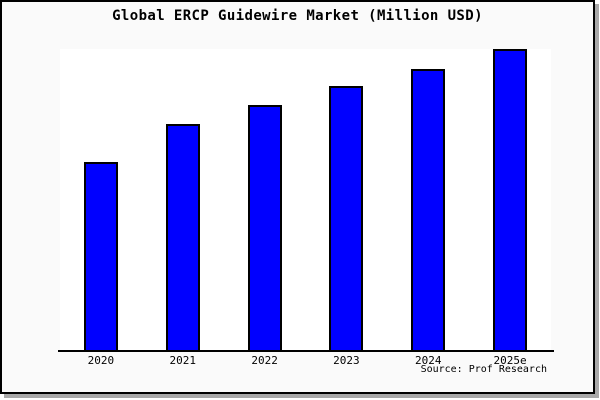  Describe the element at coordinates (428, 360) in the screenshot. I see `x-tick-label-2024: 2024` at that location.